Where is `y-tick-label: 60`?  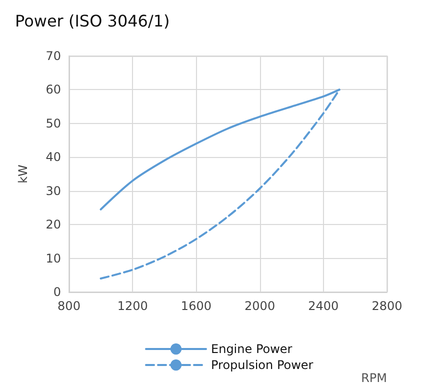 y-tick-label: 60 is located at coordinates (53, 89).